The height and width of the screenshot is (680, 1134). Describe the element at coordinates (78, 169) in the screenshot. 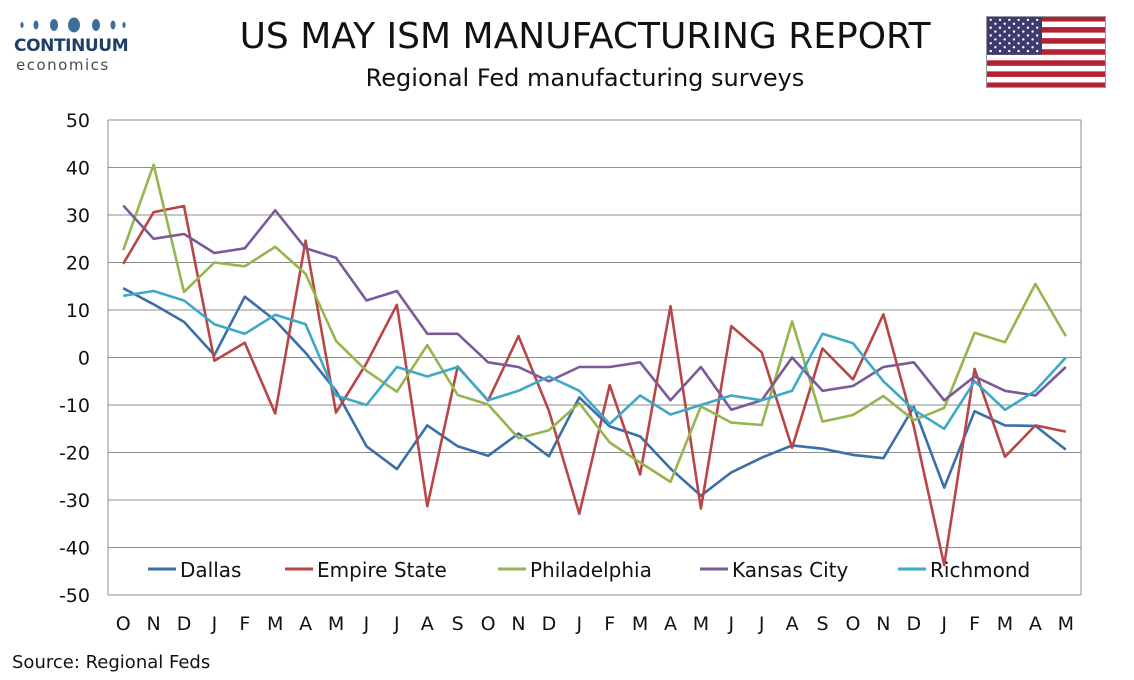

I see `y-tick-label: 40` at that location.